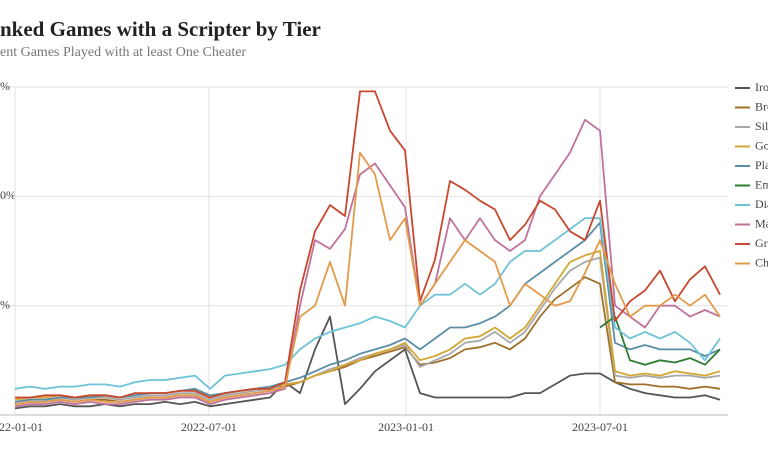 This screenshot has width=768, height=456. Describe the element at coordinates (761, 165) in the screenshot. I see `legend-label: Pla` at that location.